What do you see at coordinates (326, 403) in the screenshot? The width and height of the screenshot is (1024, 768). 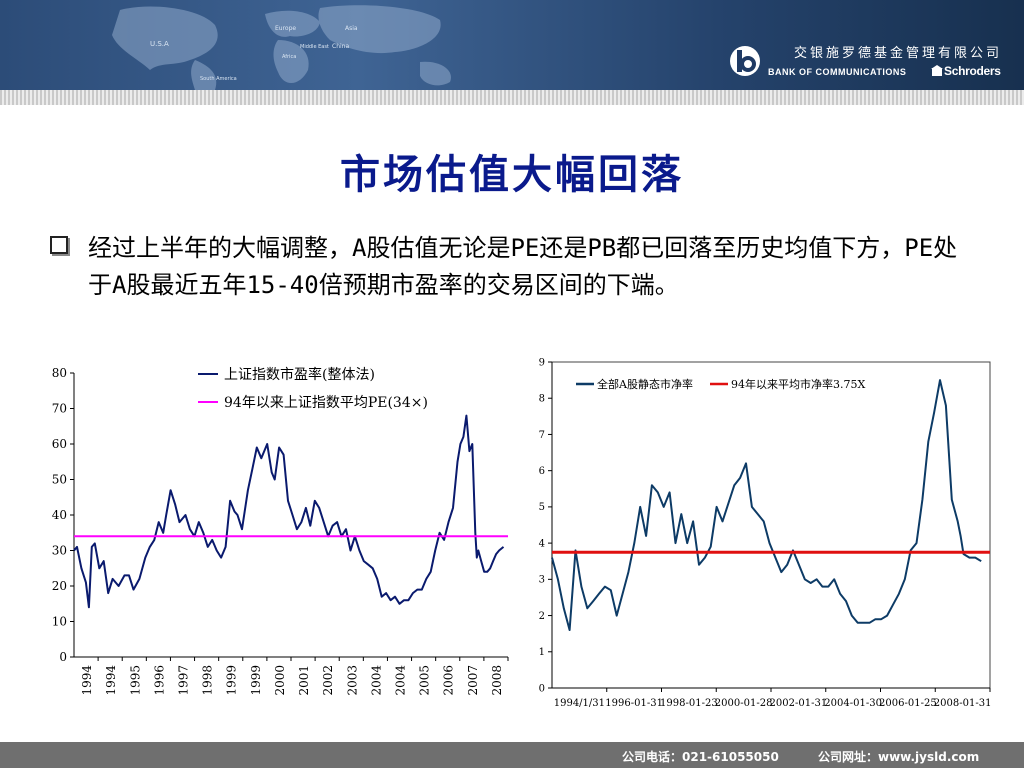 I see `legend-label-pe-avg: 94年以来上证指数平均PE(34×)` at bounding box center [326, 403].